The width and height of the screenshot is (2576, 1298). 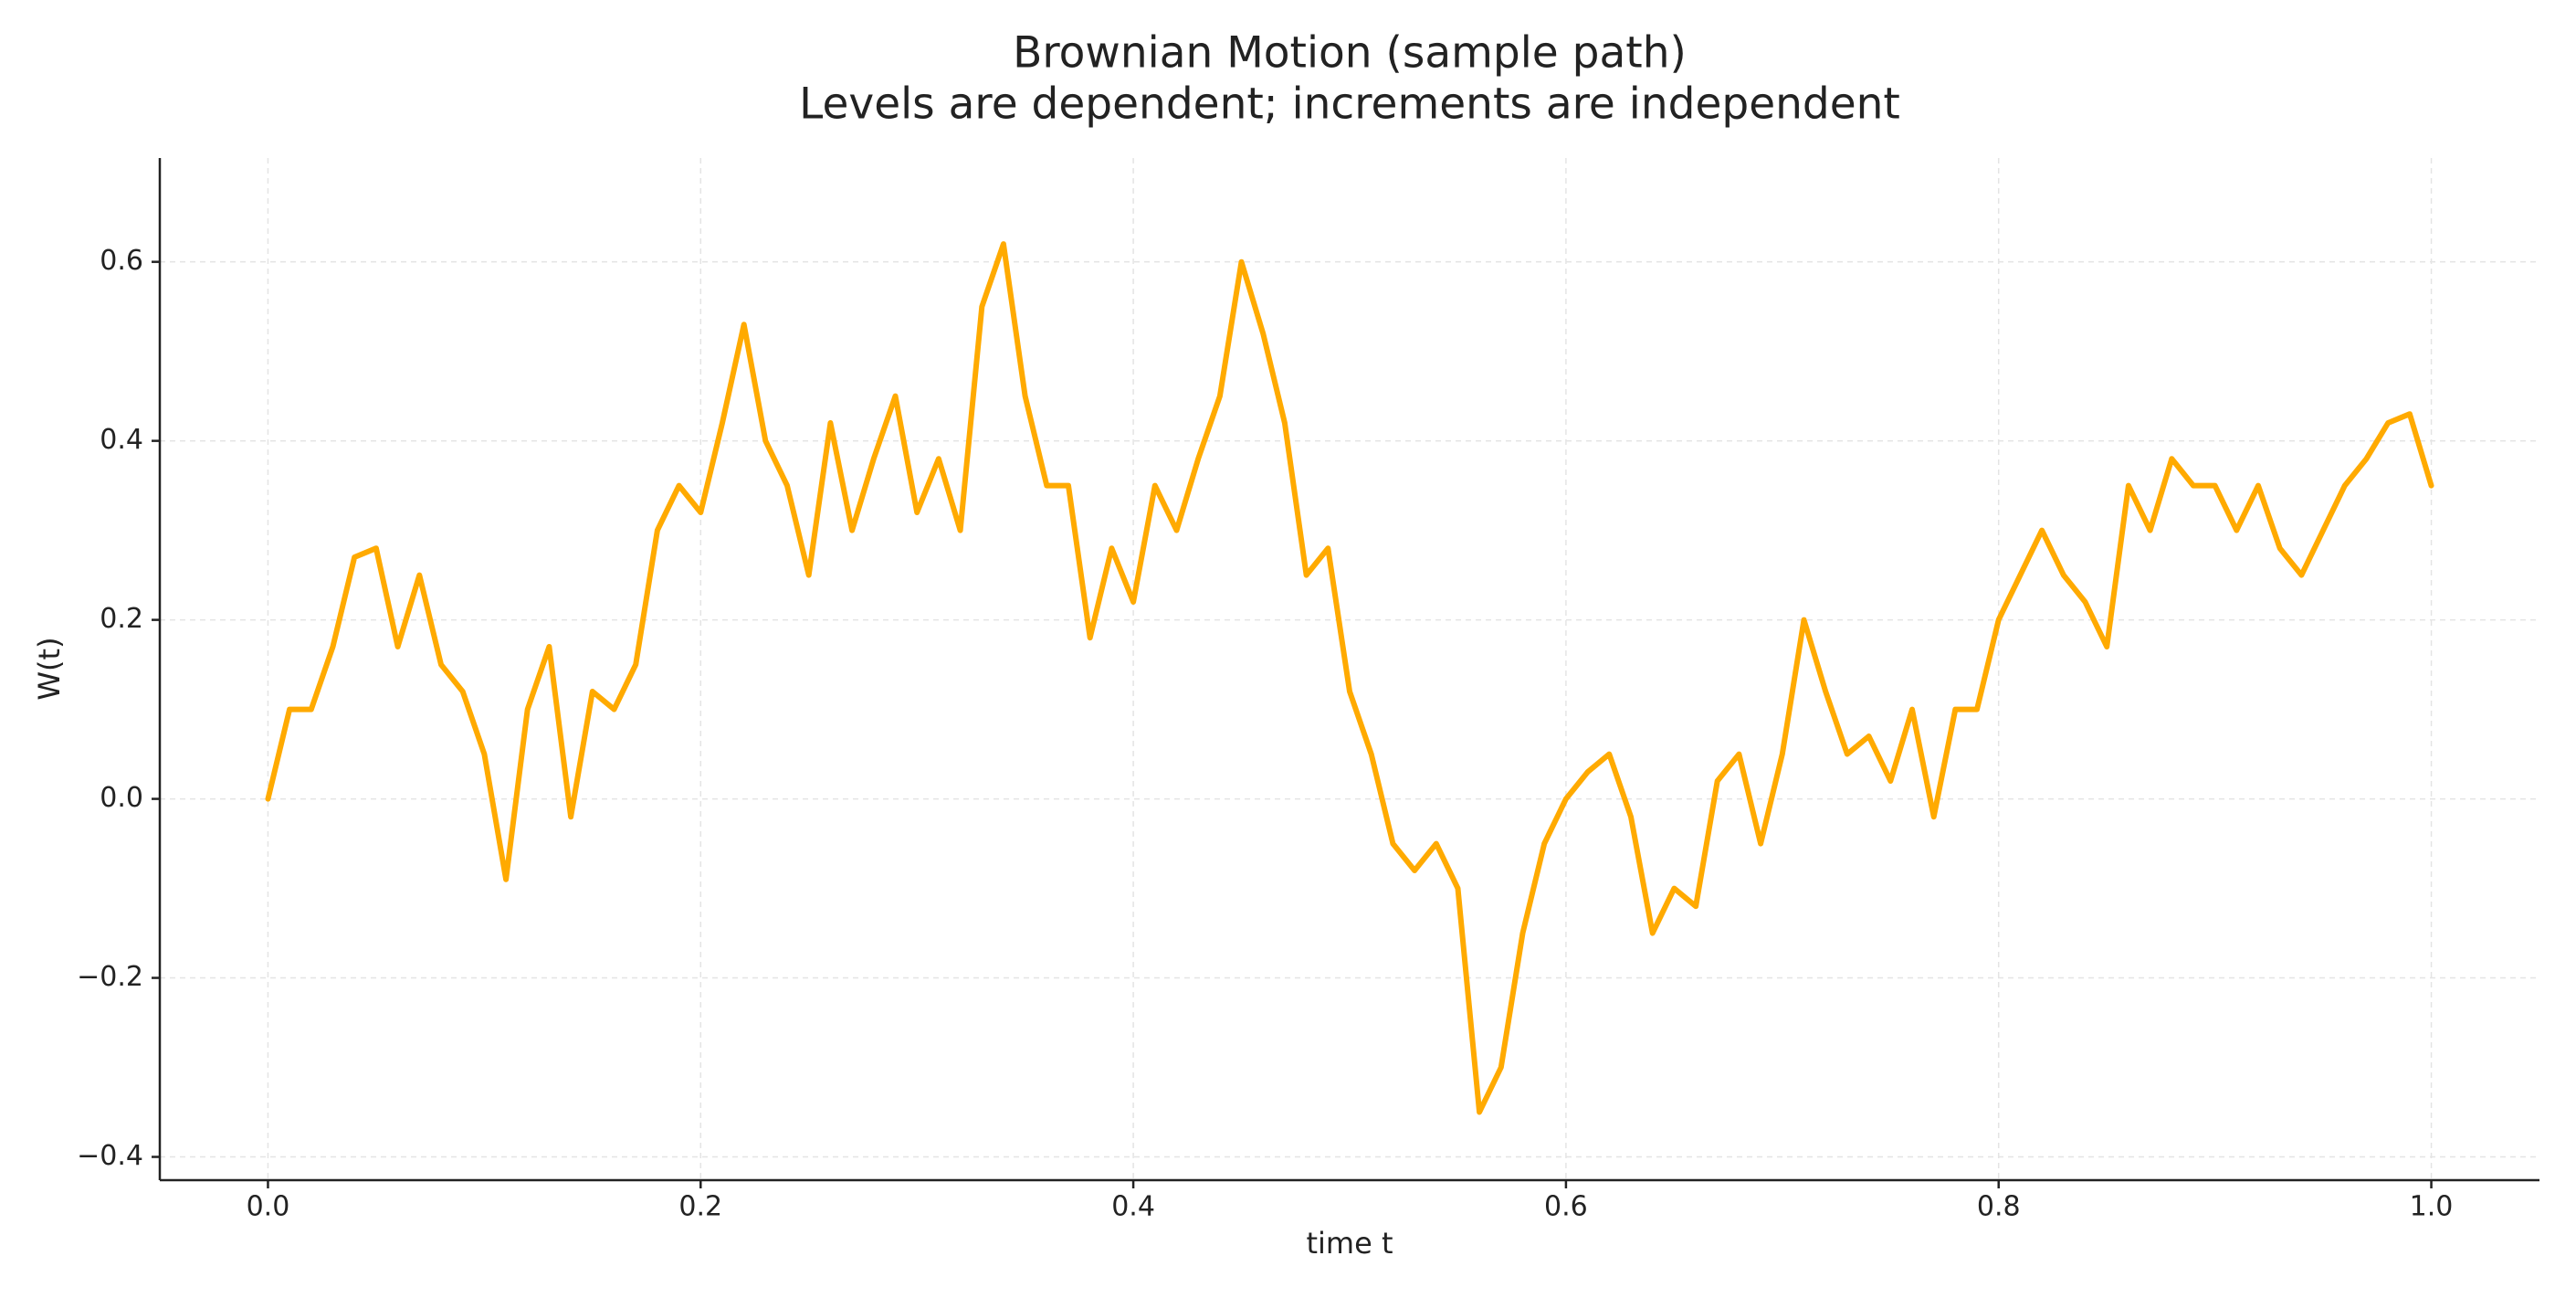 What do you see at coordinates (121, 798) in the screenshot?
I see `y-tick-label: 0.0` at bounding box center [121, 798].